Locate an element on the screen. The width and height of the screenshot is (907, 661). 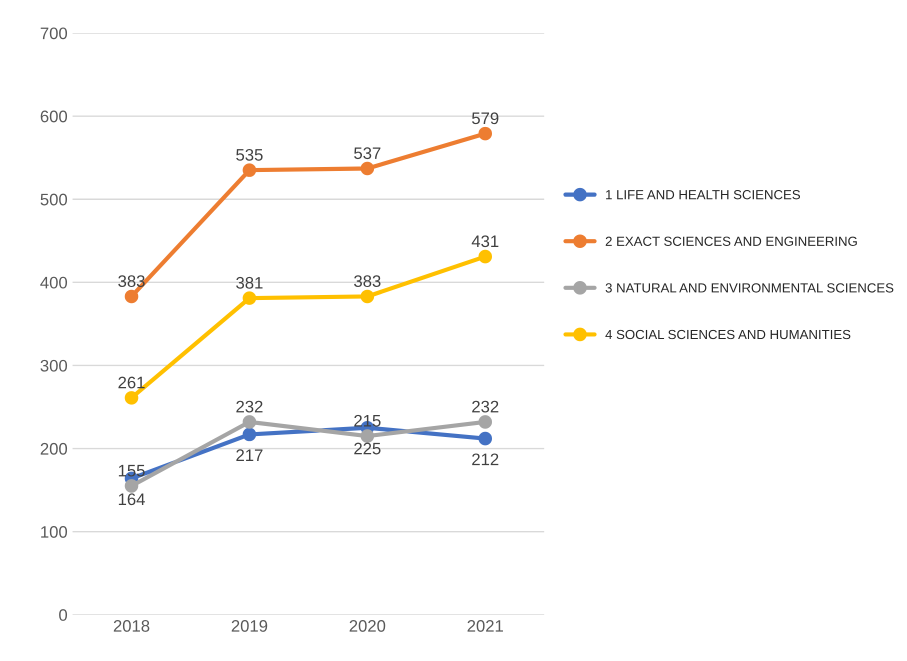
data-label: 537 is located at coordinates (367, 153).